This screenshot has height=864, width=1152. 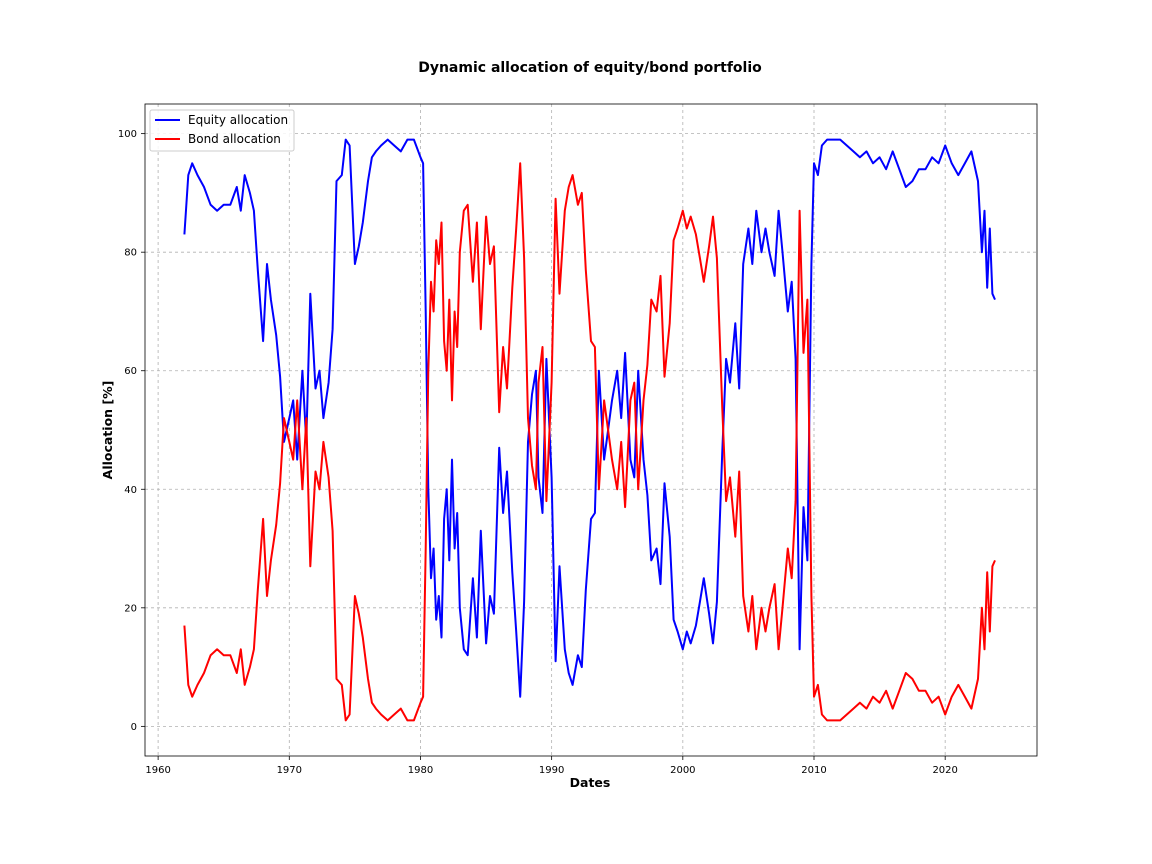 I want to click on y-tick-label: 80, so click(x=130, y=253).